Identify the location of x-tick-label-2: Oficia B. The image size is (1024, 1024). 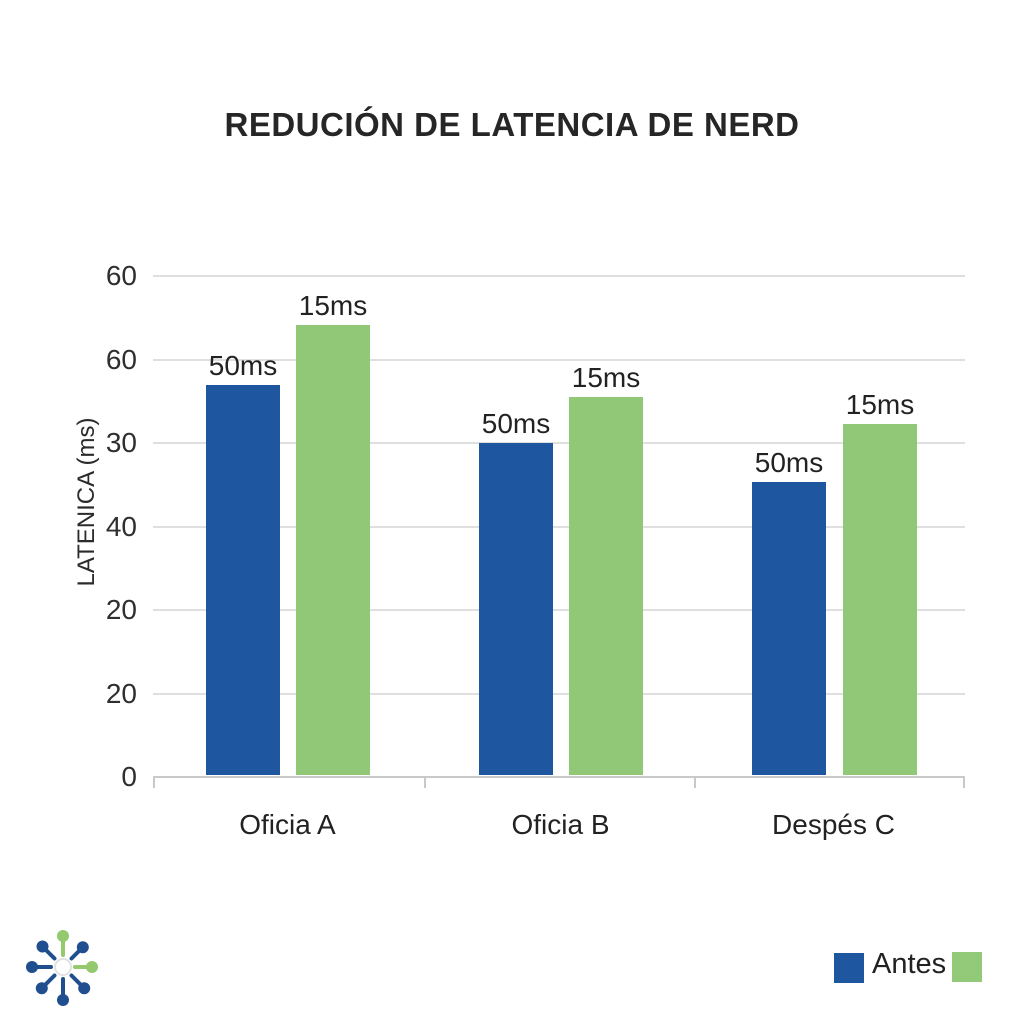
(560, 824).